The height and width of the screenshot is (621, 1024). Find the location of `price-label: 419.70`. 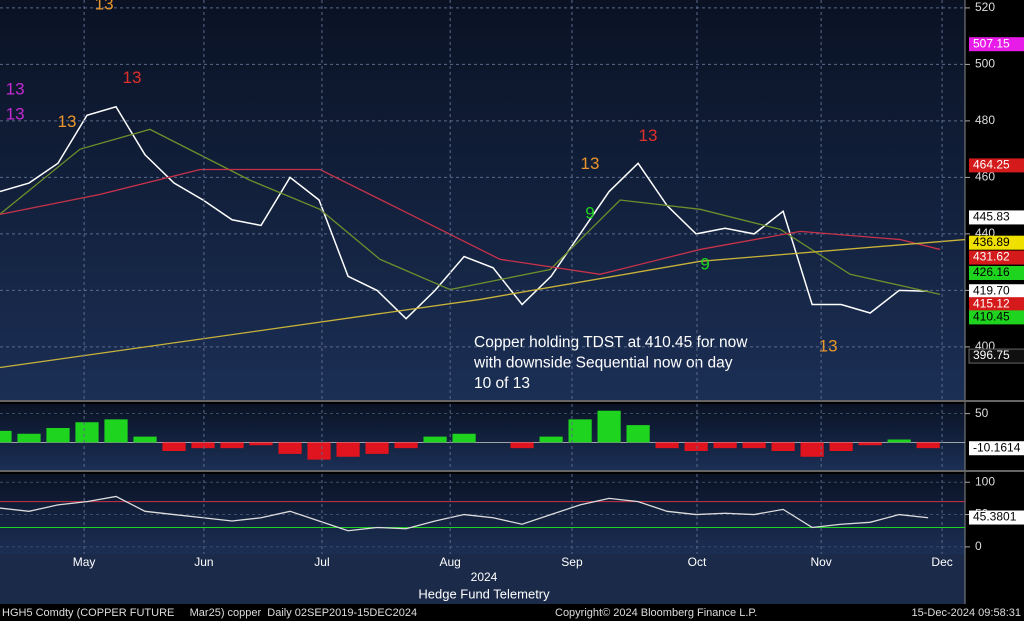

price-label: 419.70 is located at coordinates (991, 290).